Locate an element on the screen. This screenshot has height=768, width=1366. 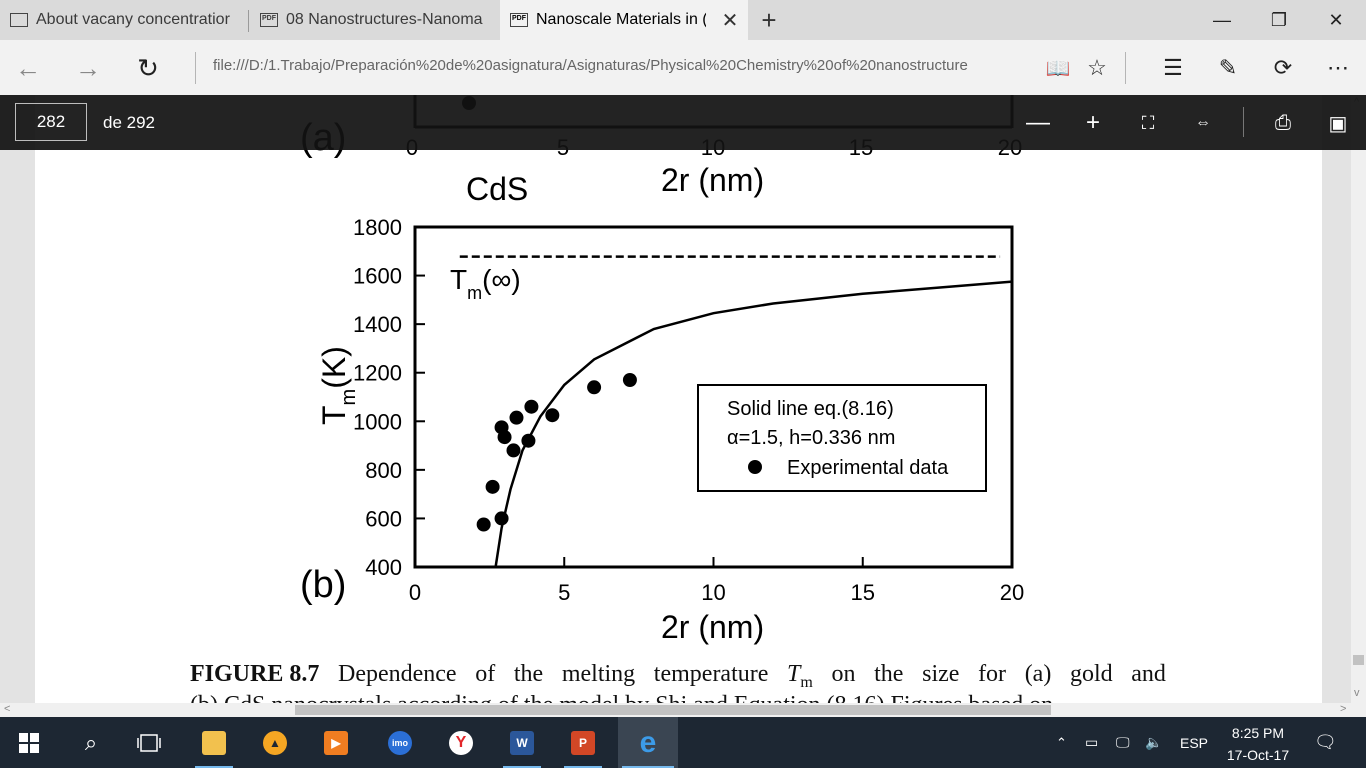
horizontal-scroll-thumb is located at coordinates (673, 710).